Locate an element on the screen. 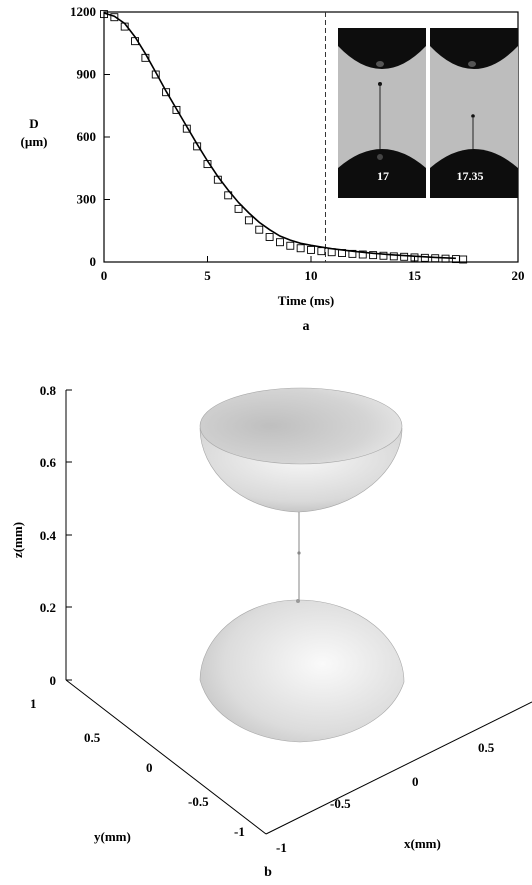 The image size is (532, 885). y-tick-label: 900 is located at coordinates (87, 74).